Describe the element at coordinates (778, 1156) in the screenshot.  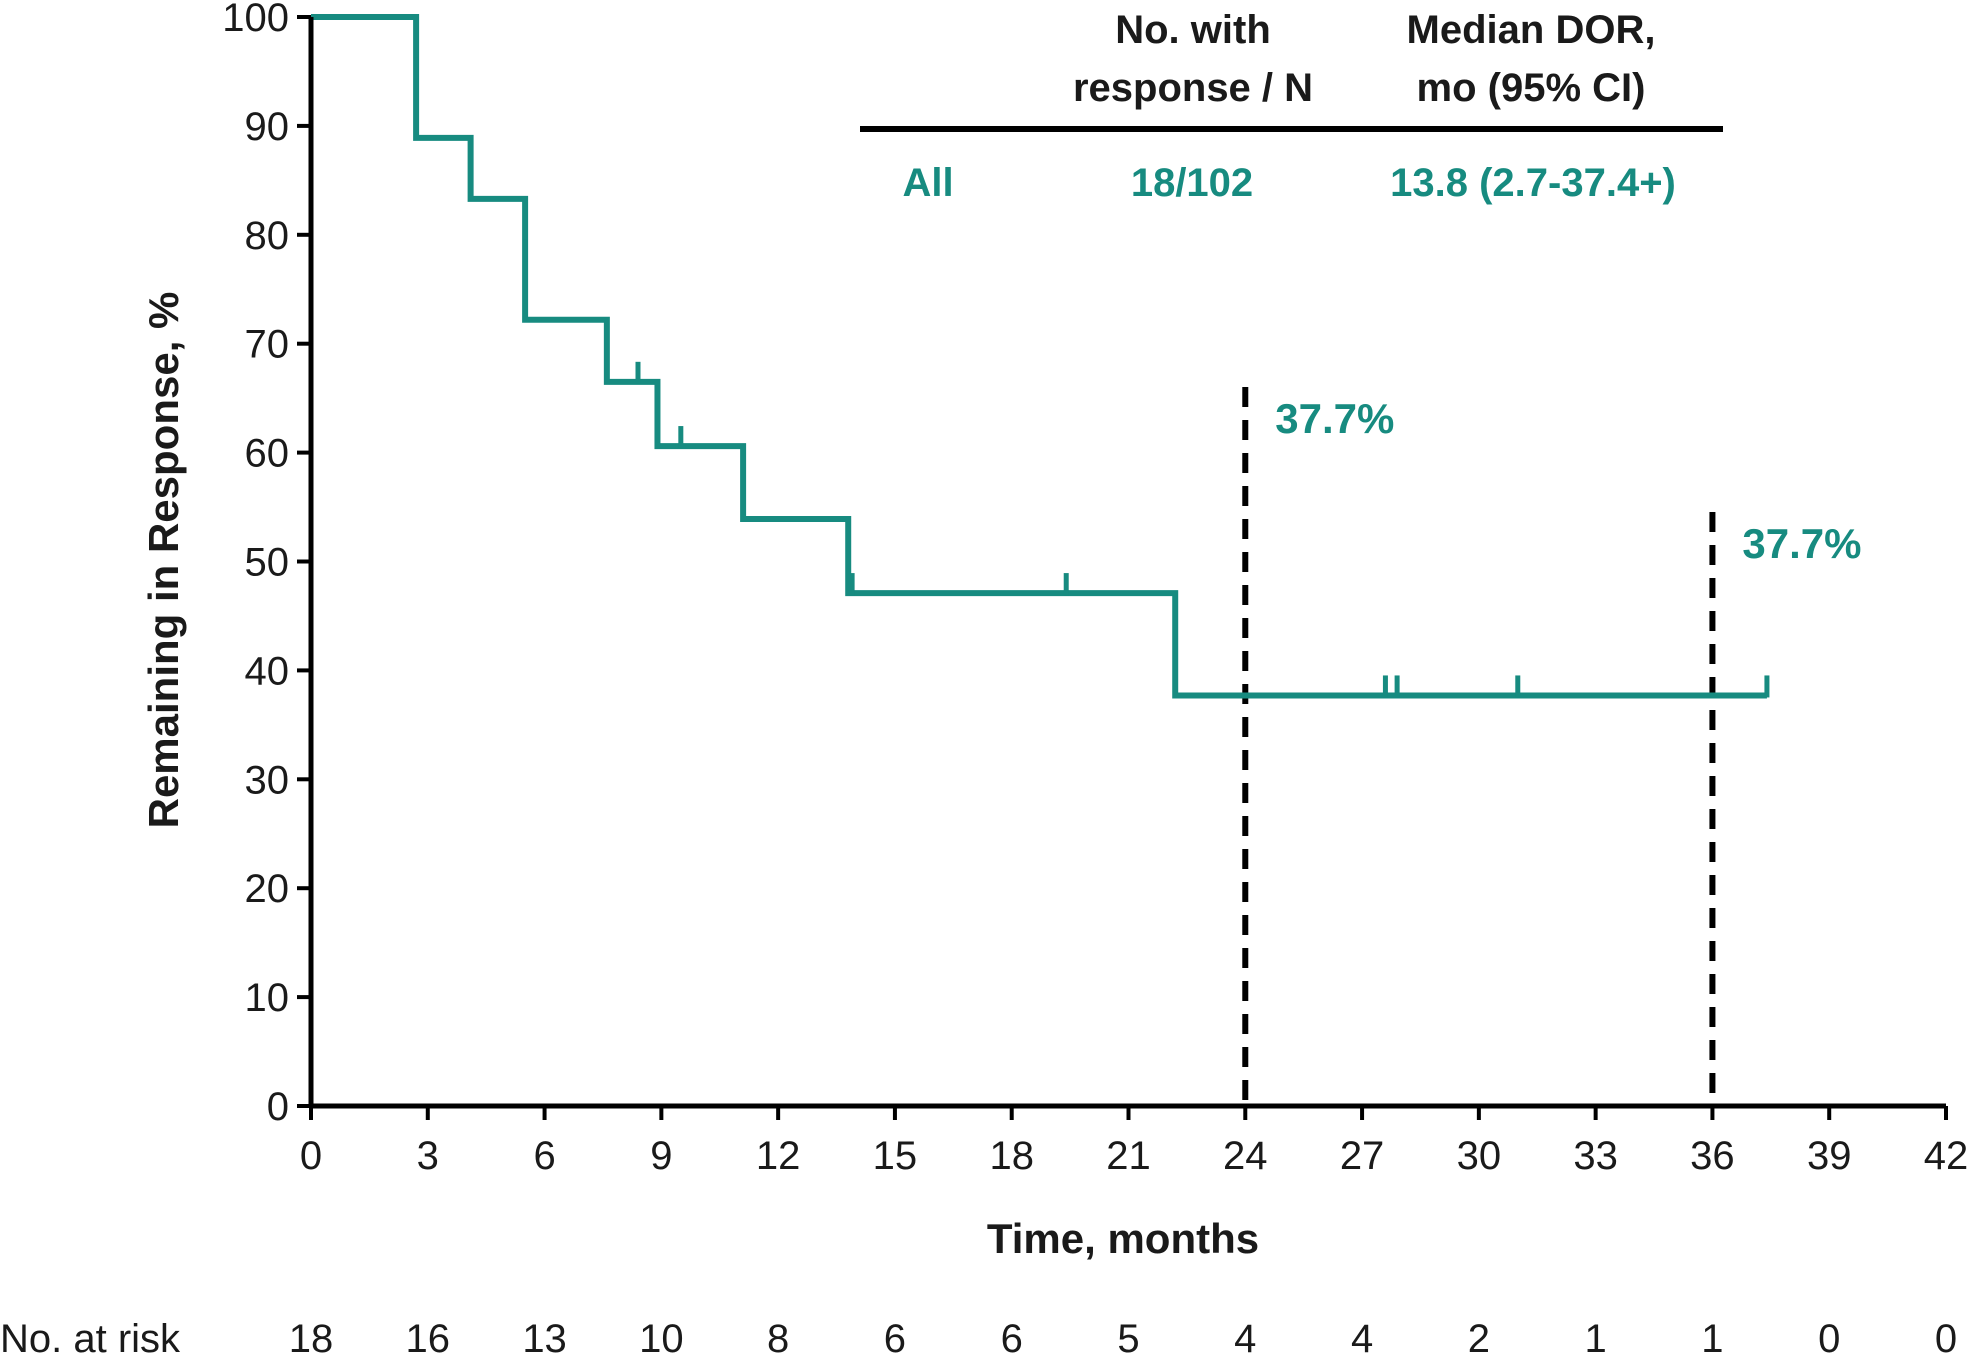
I see `x-tick-label: 12` at that location.